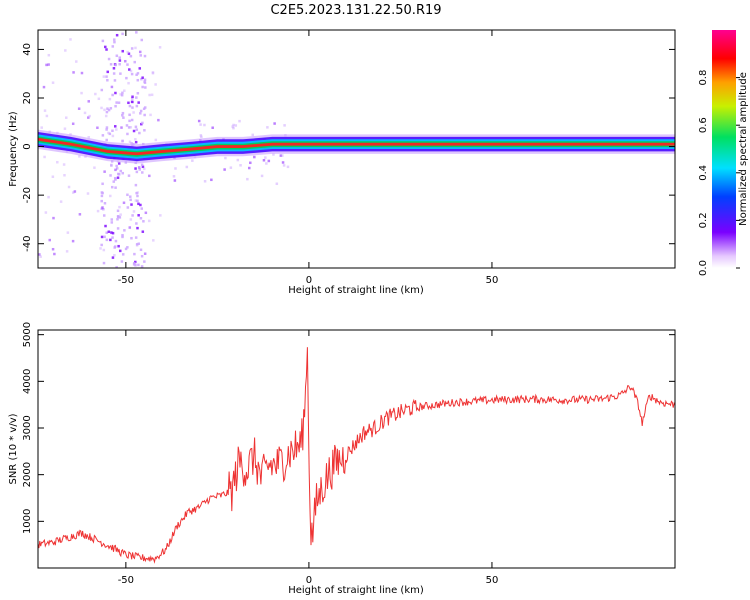 The width and height of the screenshot is (750, 600). What do you see at coordinates (13, 149) in the screenshot?
I see `spectrogram-y-label: Frequency (Hz)` at bounding box center [13, 149].